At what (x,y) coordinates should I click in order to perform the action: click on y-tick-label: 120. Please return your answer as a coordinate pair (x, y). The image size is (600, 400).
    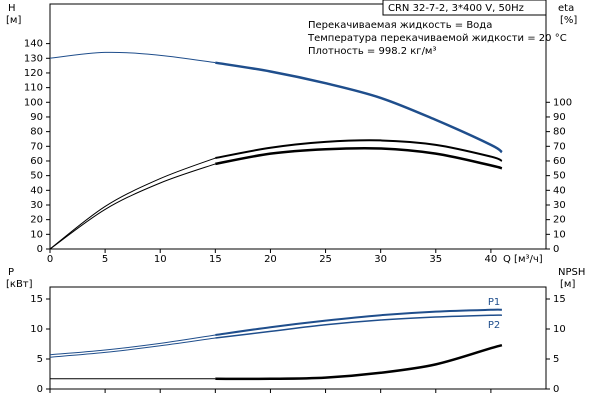
    Looking at the image, I should click on (33, 73).